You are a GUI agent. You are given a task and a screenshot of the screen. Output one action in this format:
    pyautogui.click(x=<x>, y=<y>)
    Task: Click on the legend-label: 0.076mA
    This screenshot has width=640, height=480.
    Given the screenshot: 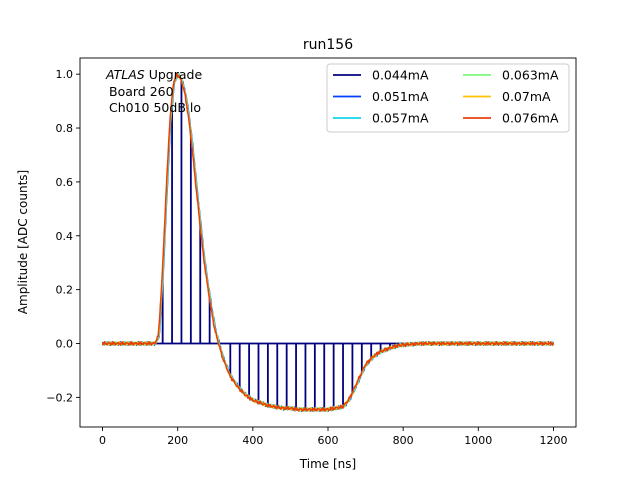 What is the action you would take?
    pyautogui.click(x=530, y=118)
    